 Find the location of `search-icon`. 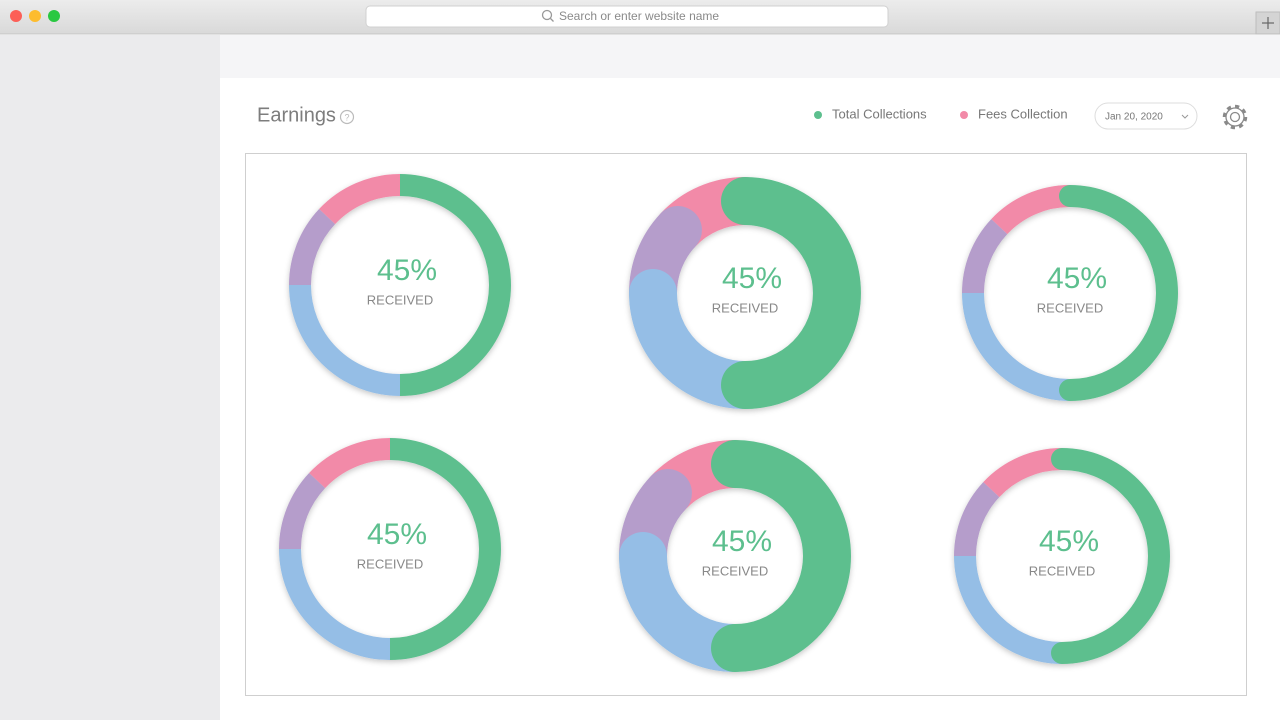

search-icon is located at coordinates (547, 15).